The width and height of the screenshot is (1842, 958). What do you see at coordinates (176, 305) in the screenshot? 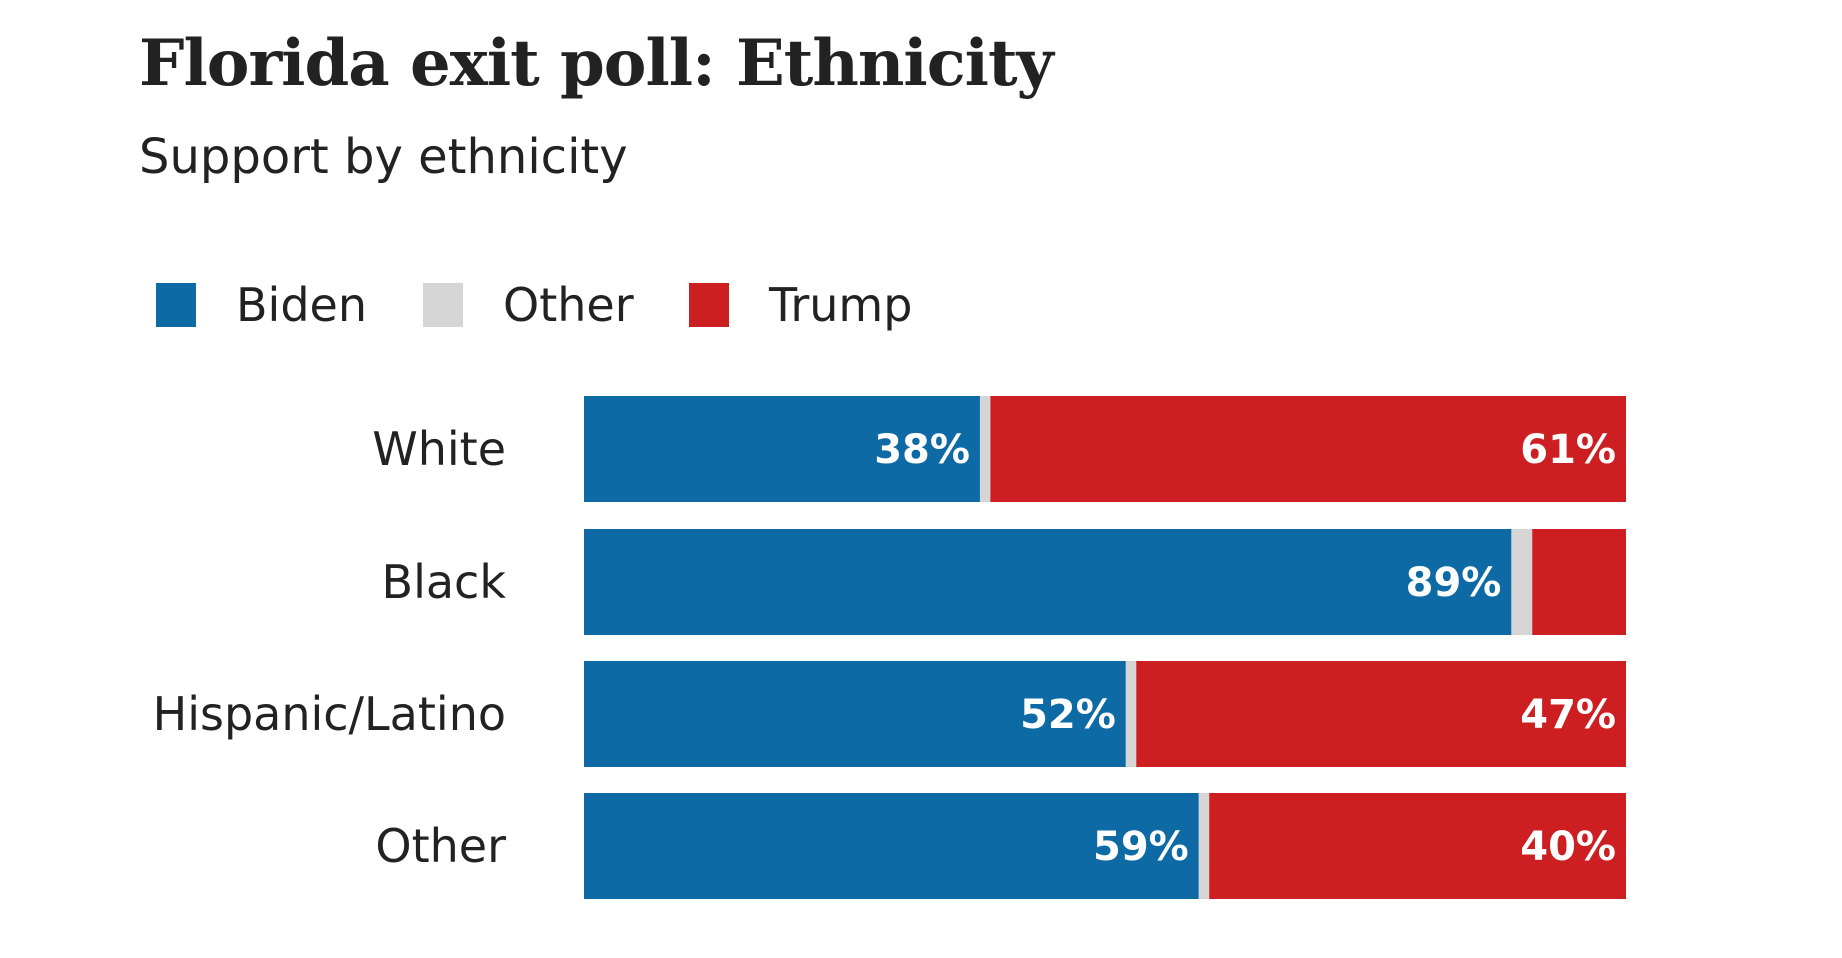
I see `legend-swatch-biden` at bounding box center [176, 305].